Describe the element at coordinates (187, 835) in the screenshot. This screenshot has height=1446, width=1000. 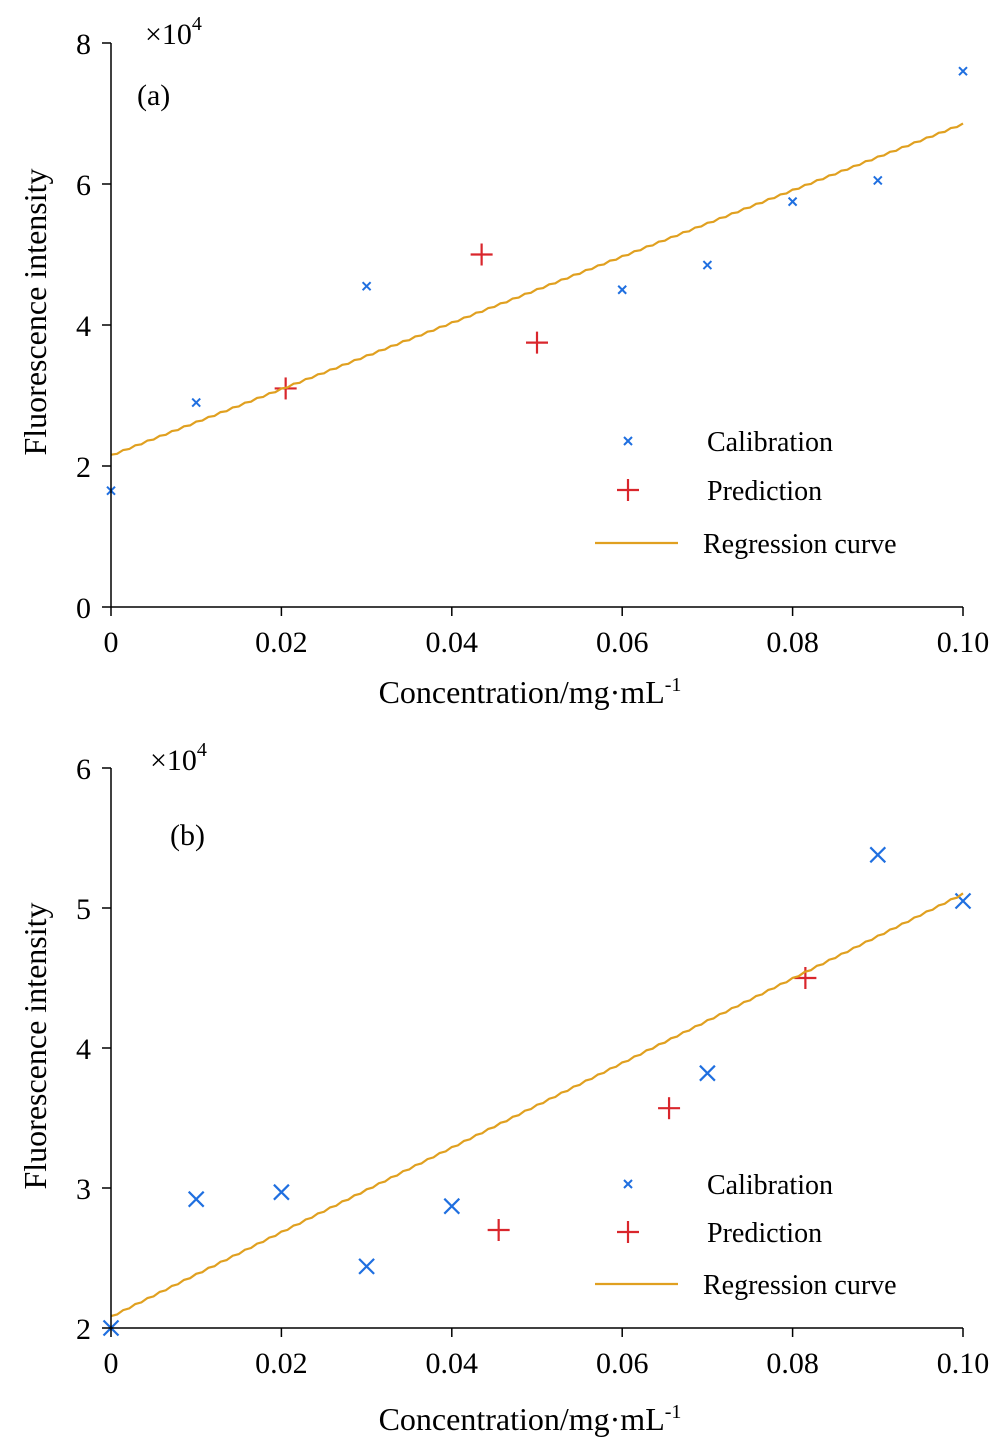
I see `panel-label: (b)` at that location.